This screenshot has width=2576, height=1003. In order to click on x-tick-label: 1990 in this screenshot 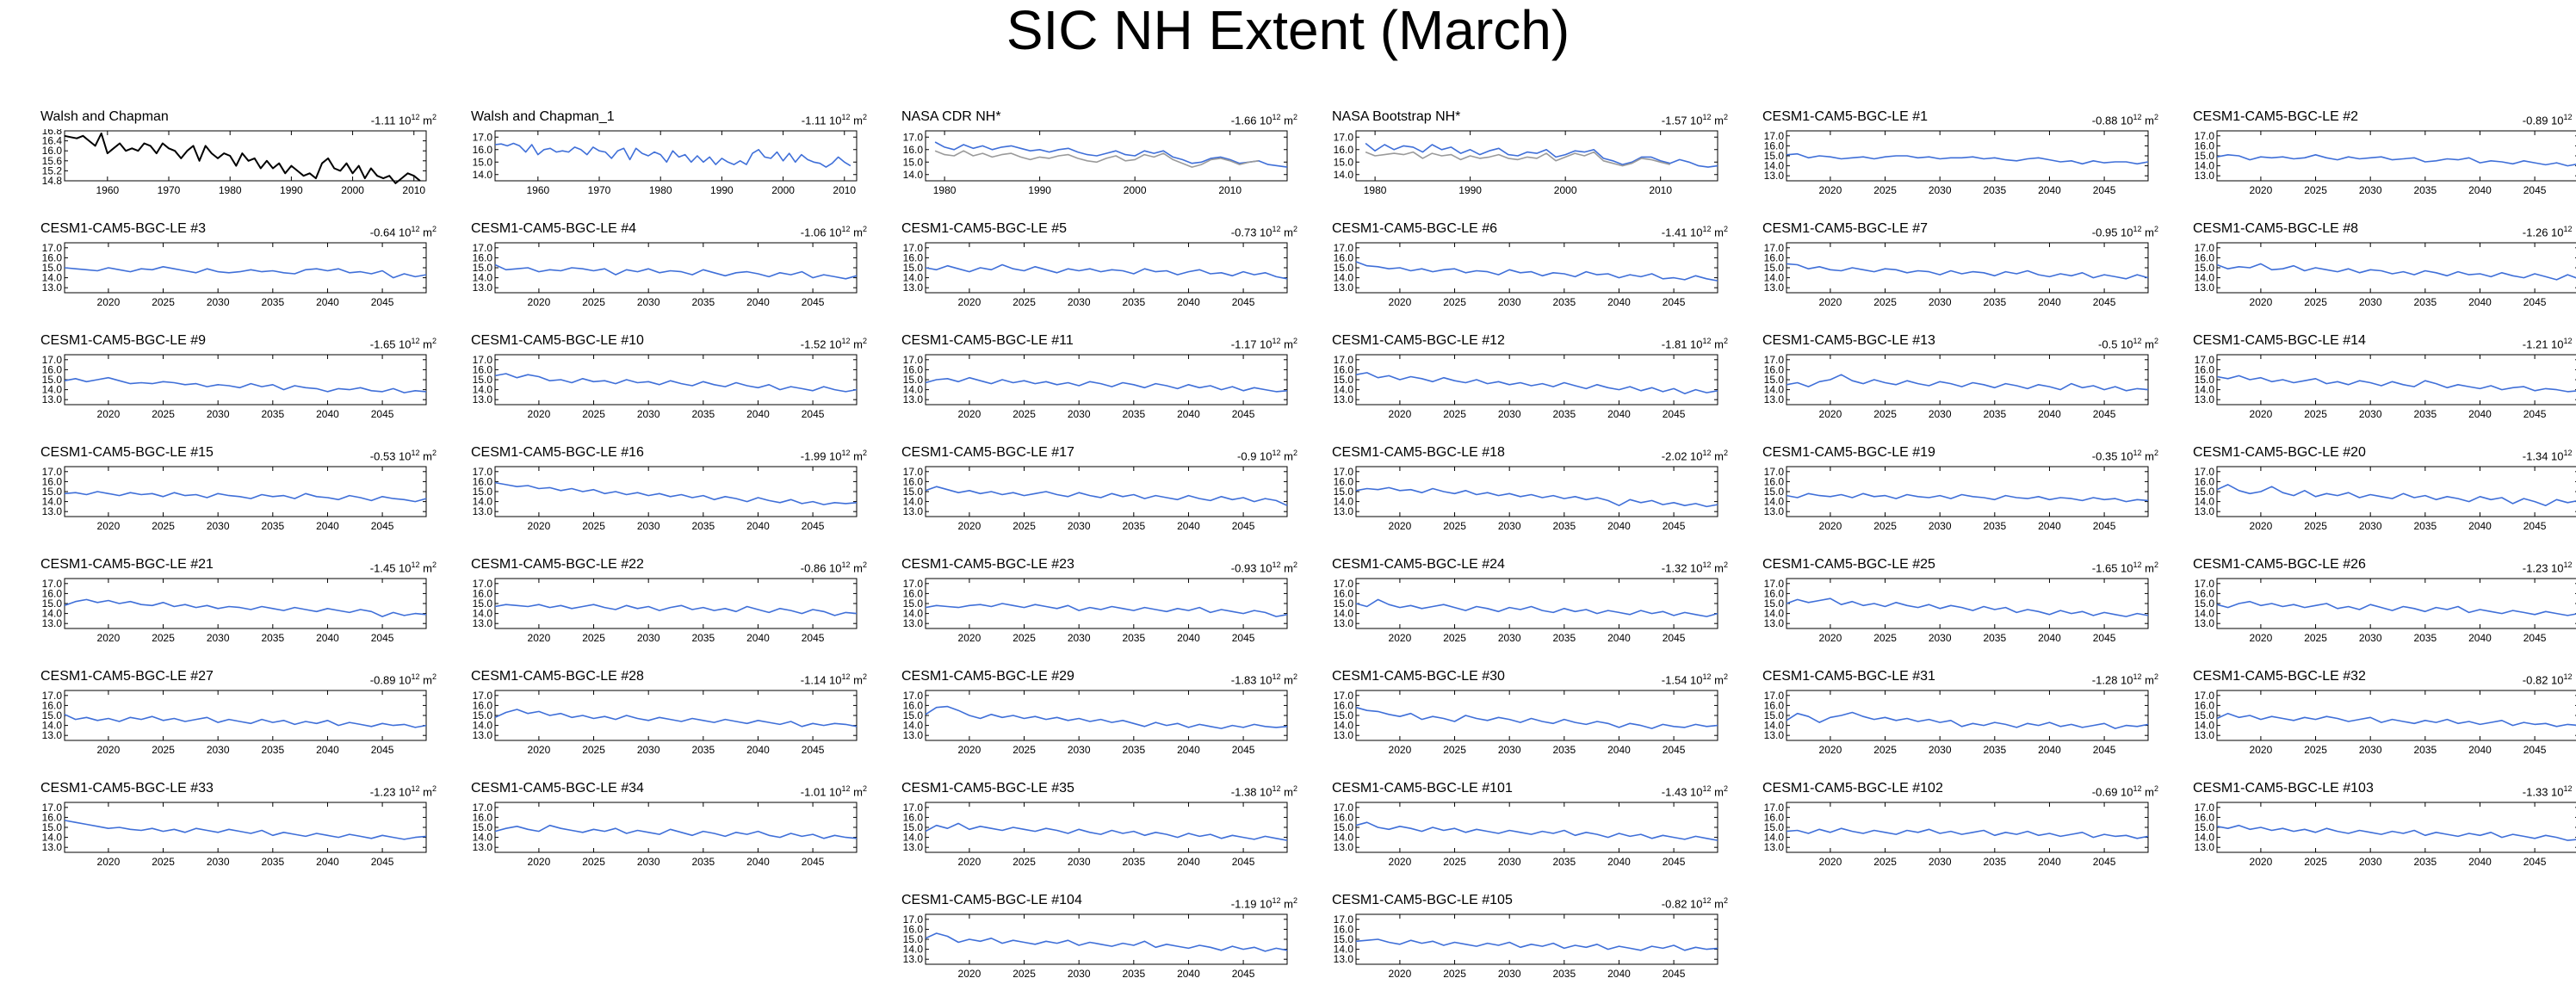, I will do `click(1470, 190)`.